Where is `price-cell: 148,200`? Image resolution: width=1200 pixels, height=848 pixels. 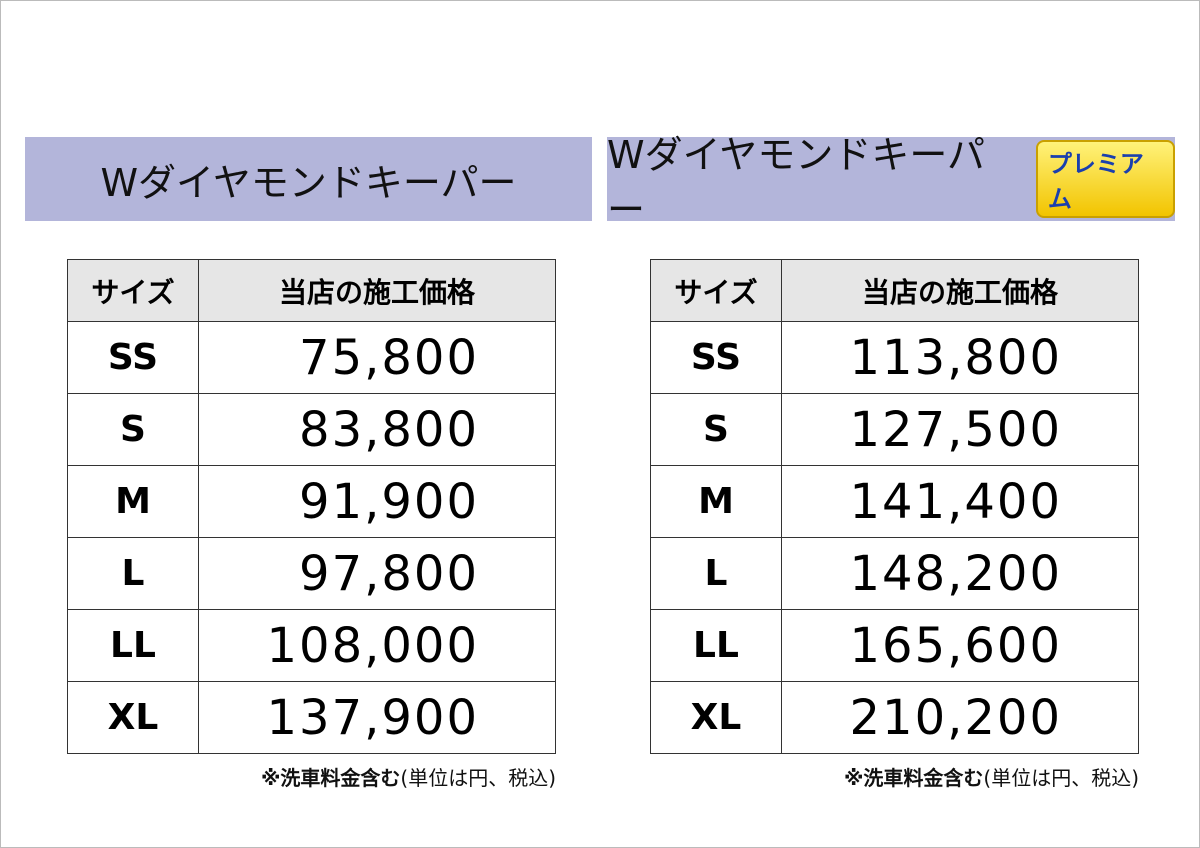
price-cell: 148,200 is located at coordinates (960, 573).